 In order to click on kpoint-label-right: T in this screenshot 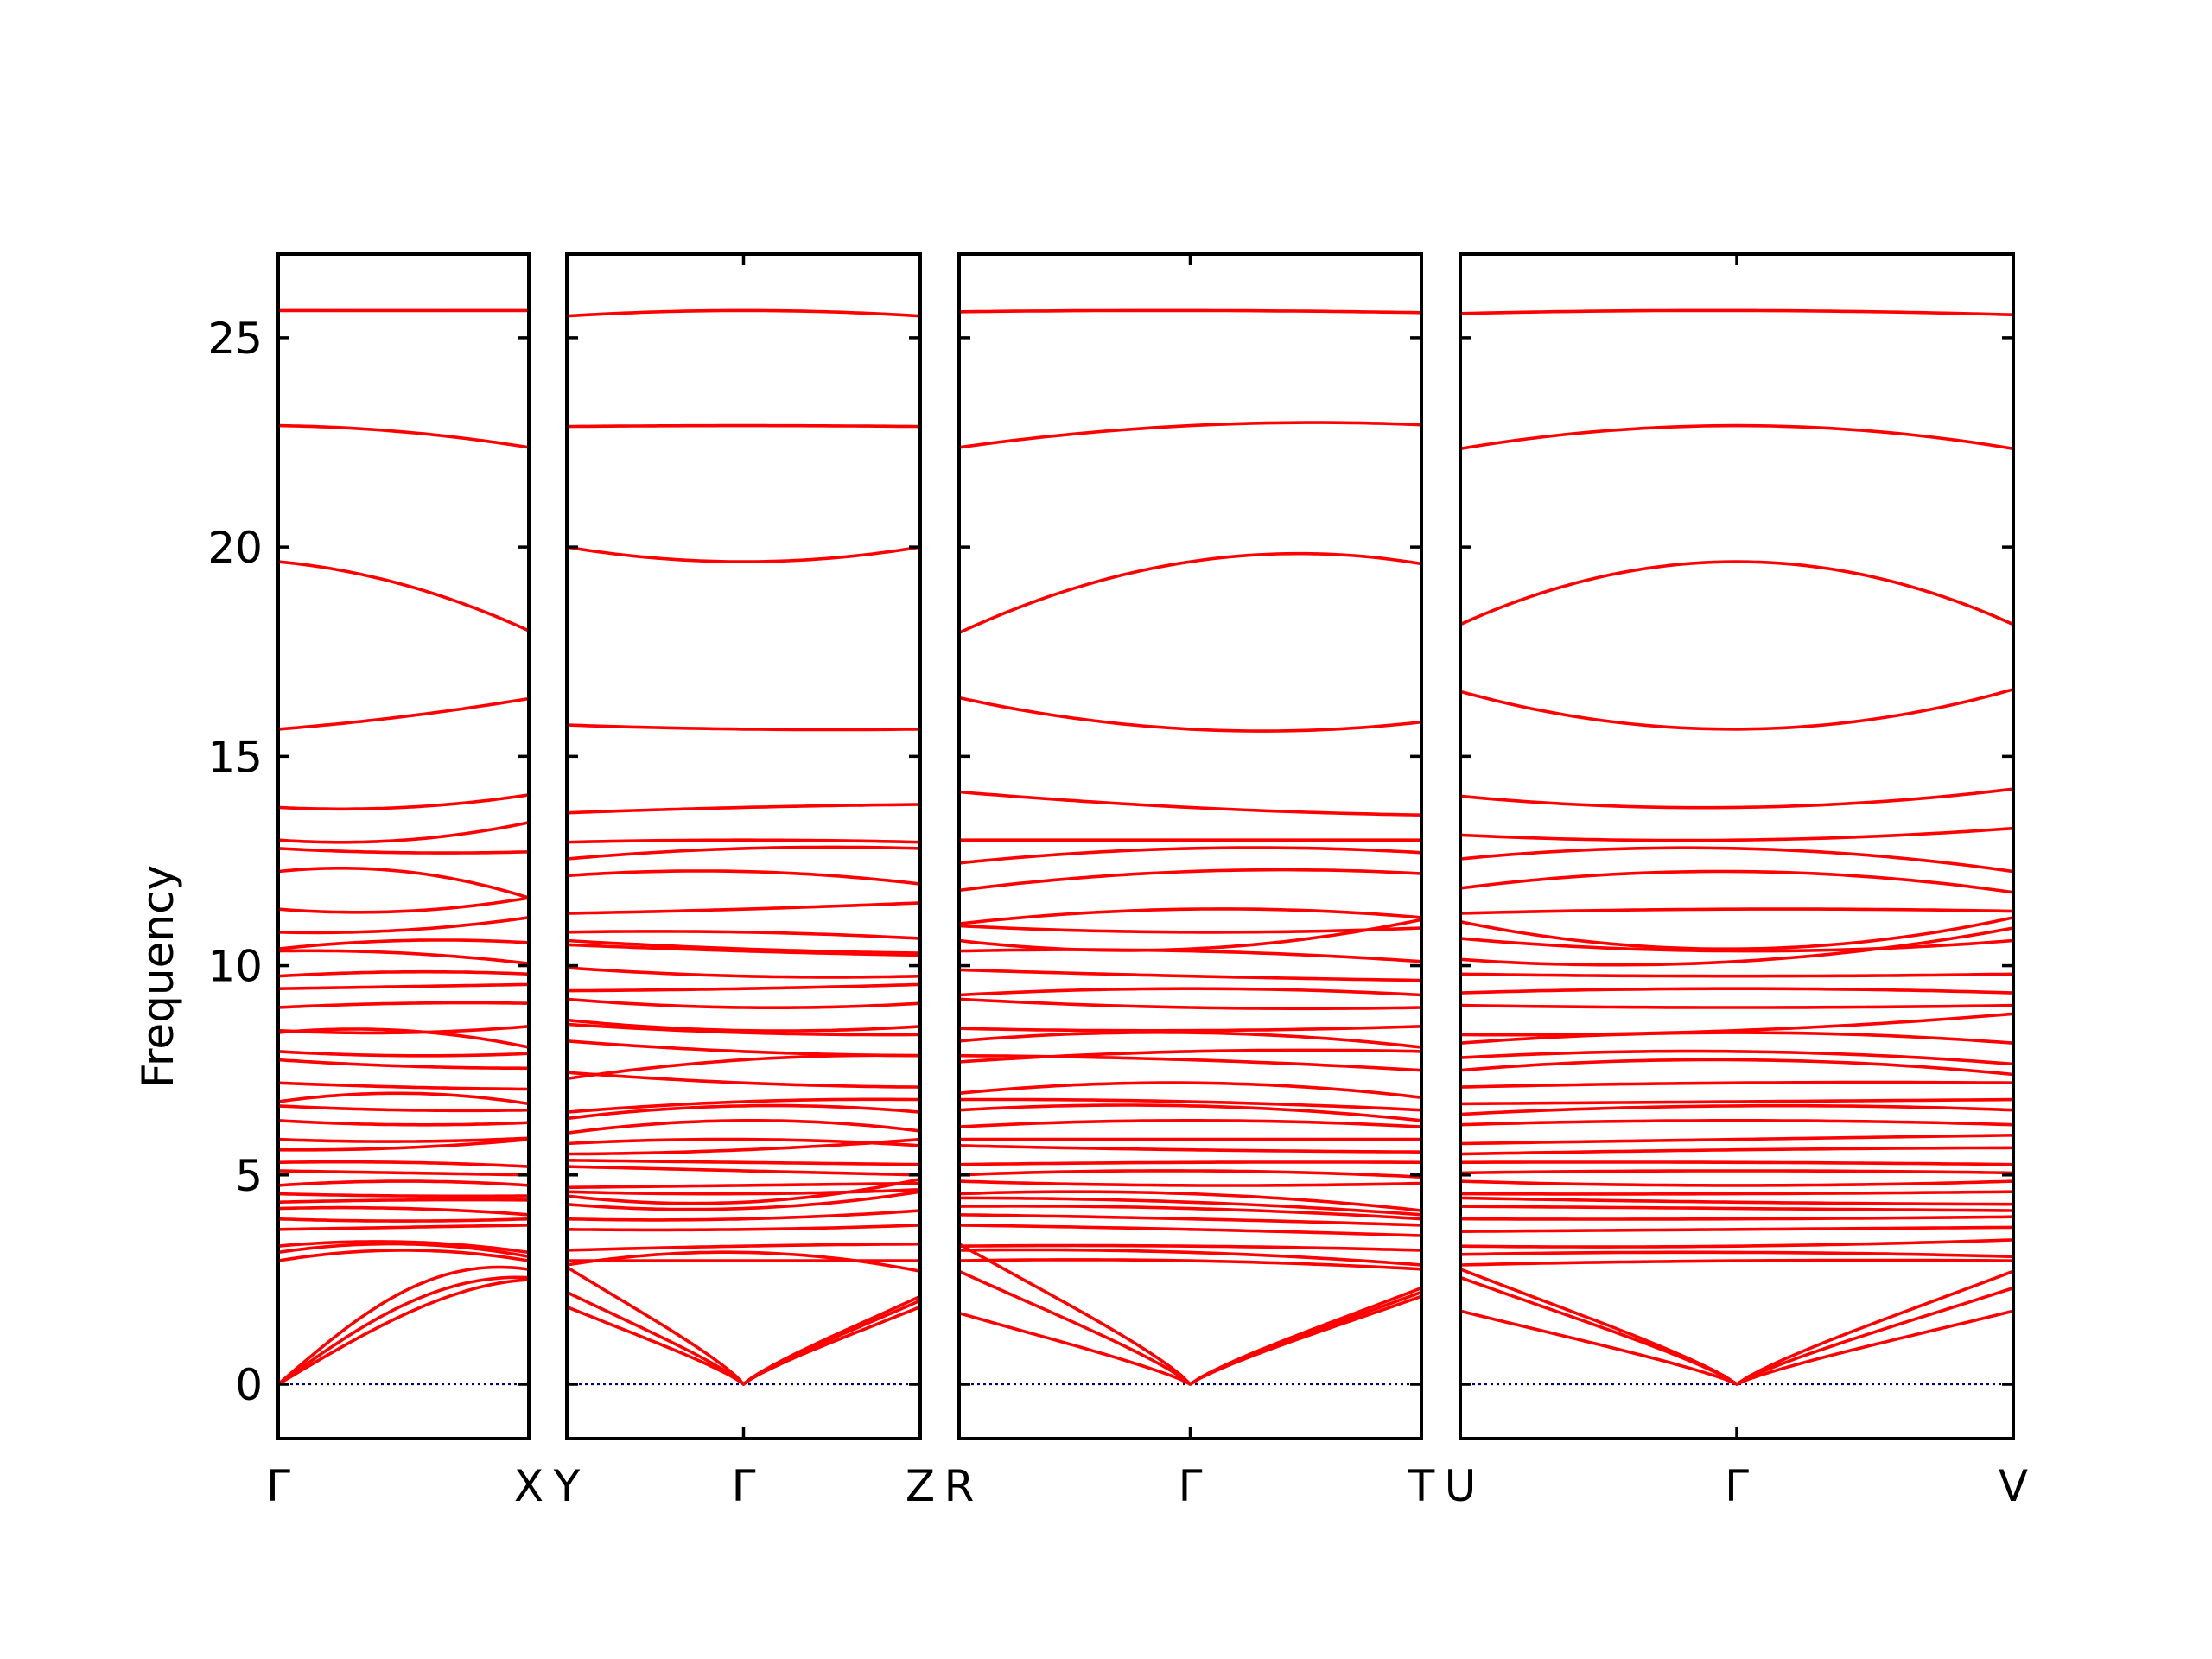, I will do `click(1421, 1486)`.